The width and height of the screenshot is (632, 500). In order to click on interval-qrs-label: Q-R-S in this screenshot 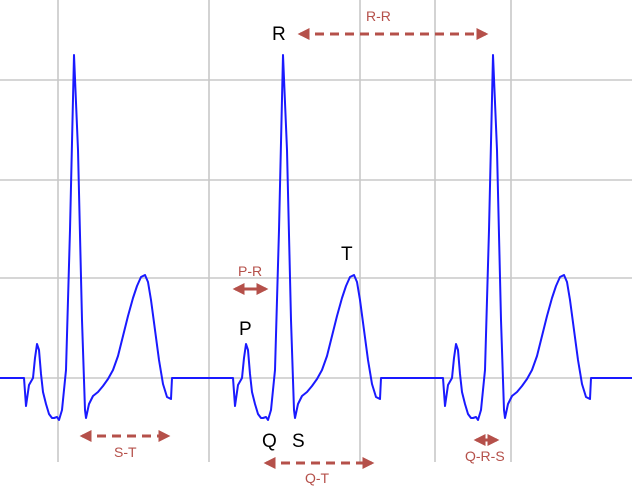, I will do `click(485, 456)`.